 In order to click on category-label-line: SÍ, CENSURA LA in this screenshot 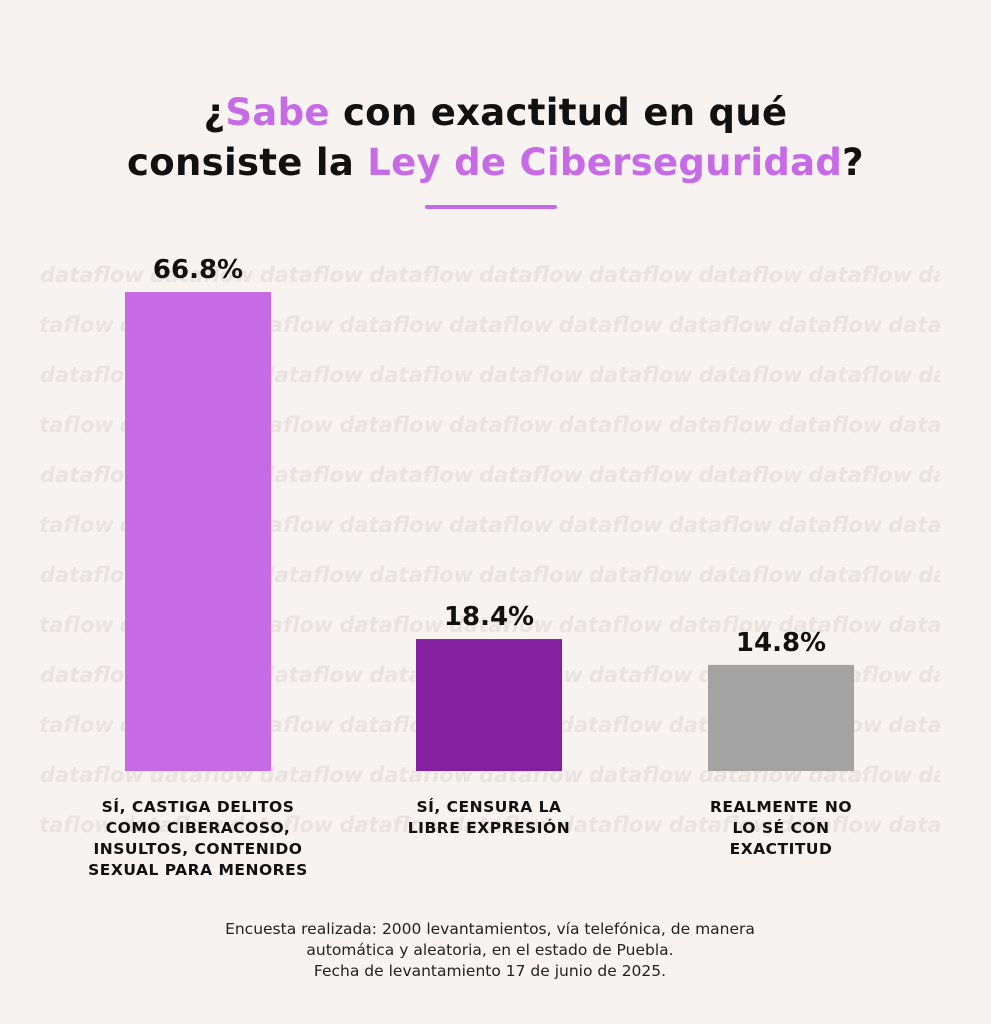, I will do `click(489, 807)`.